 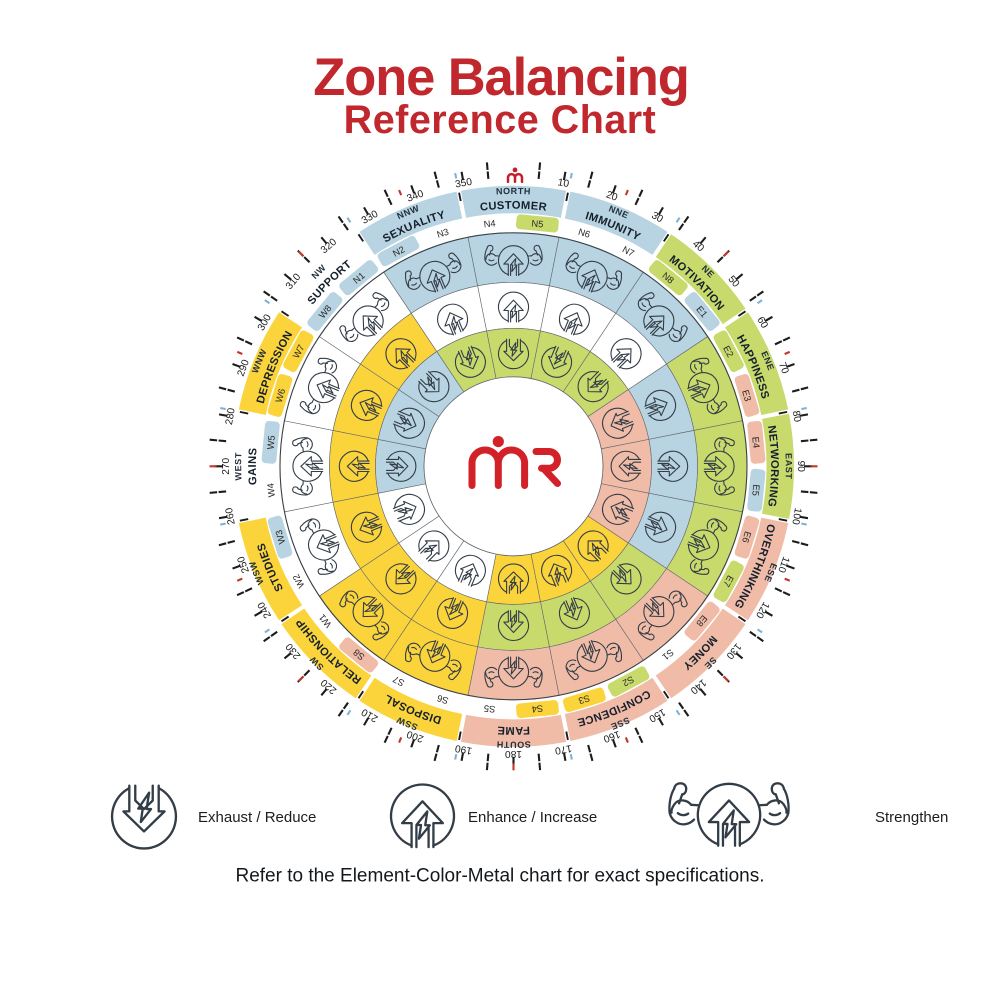 I want to click on svg-text: W5, so click(x=271, y=442).